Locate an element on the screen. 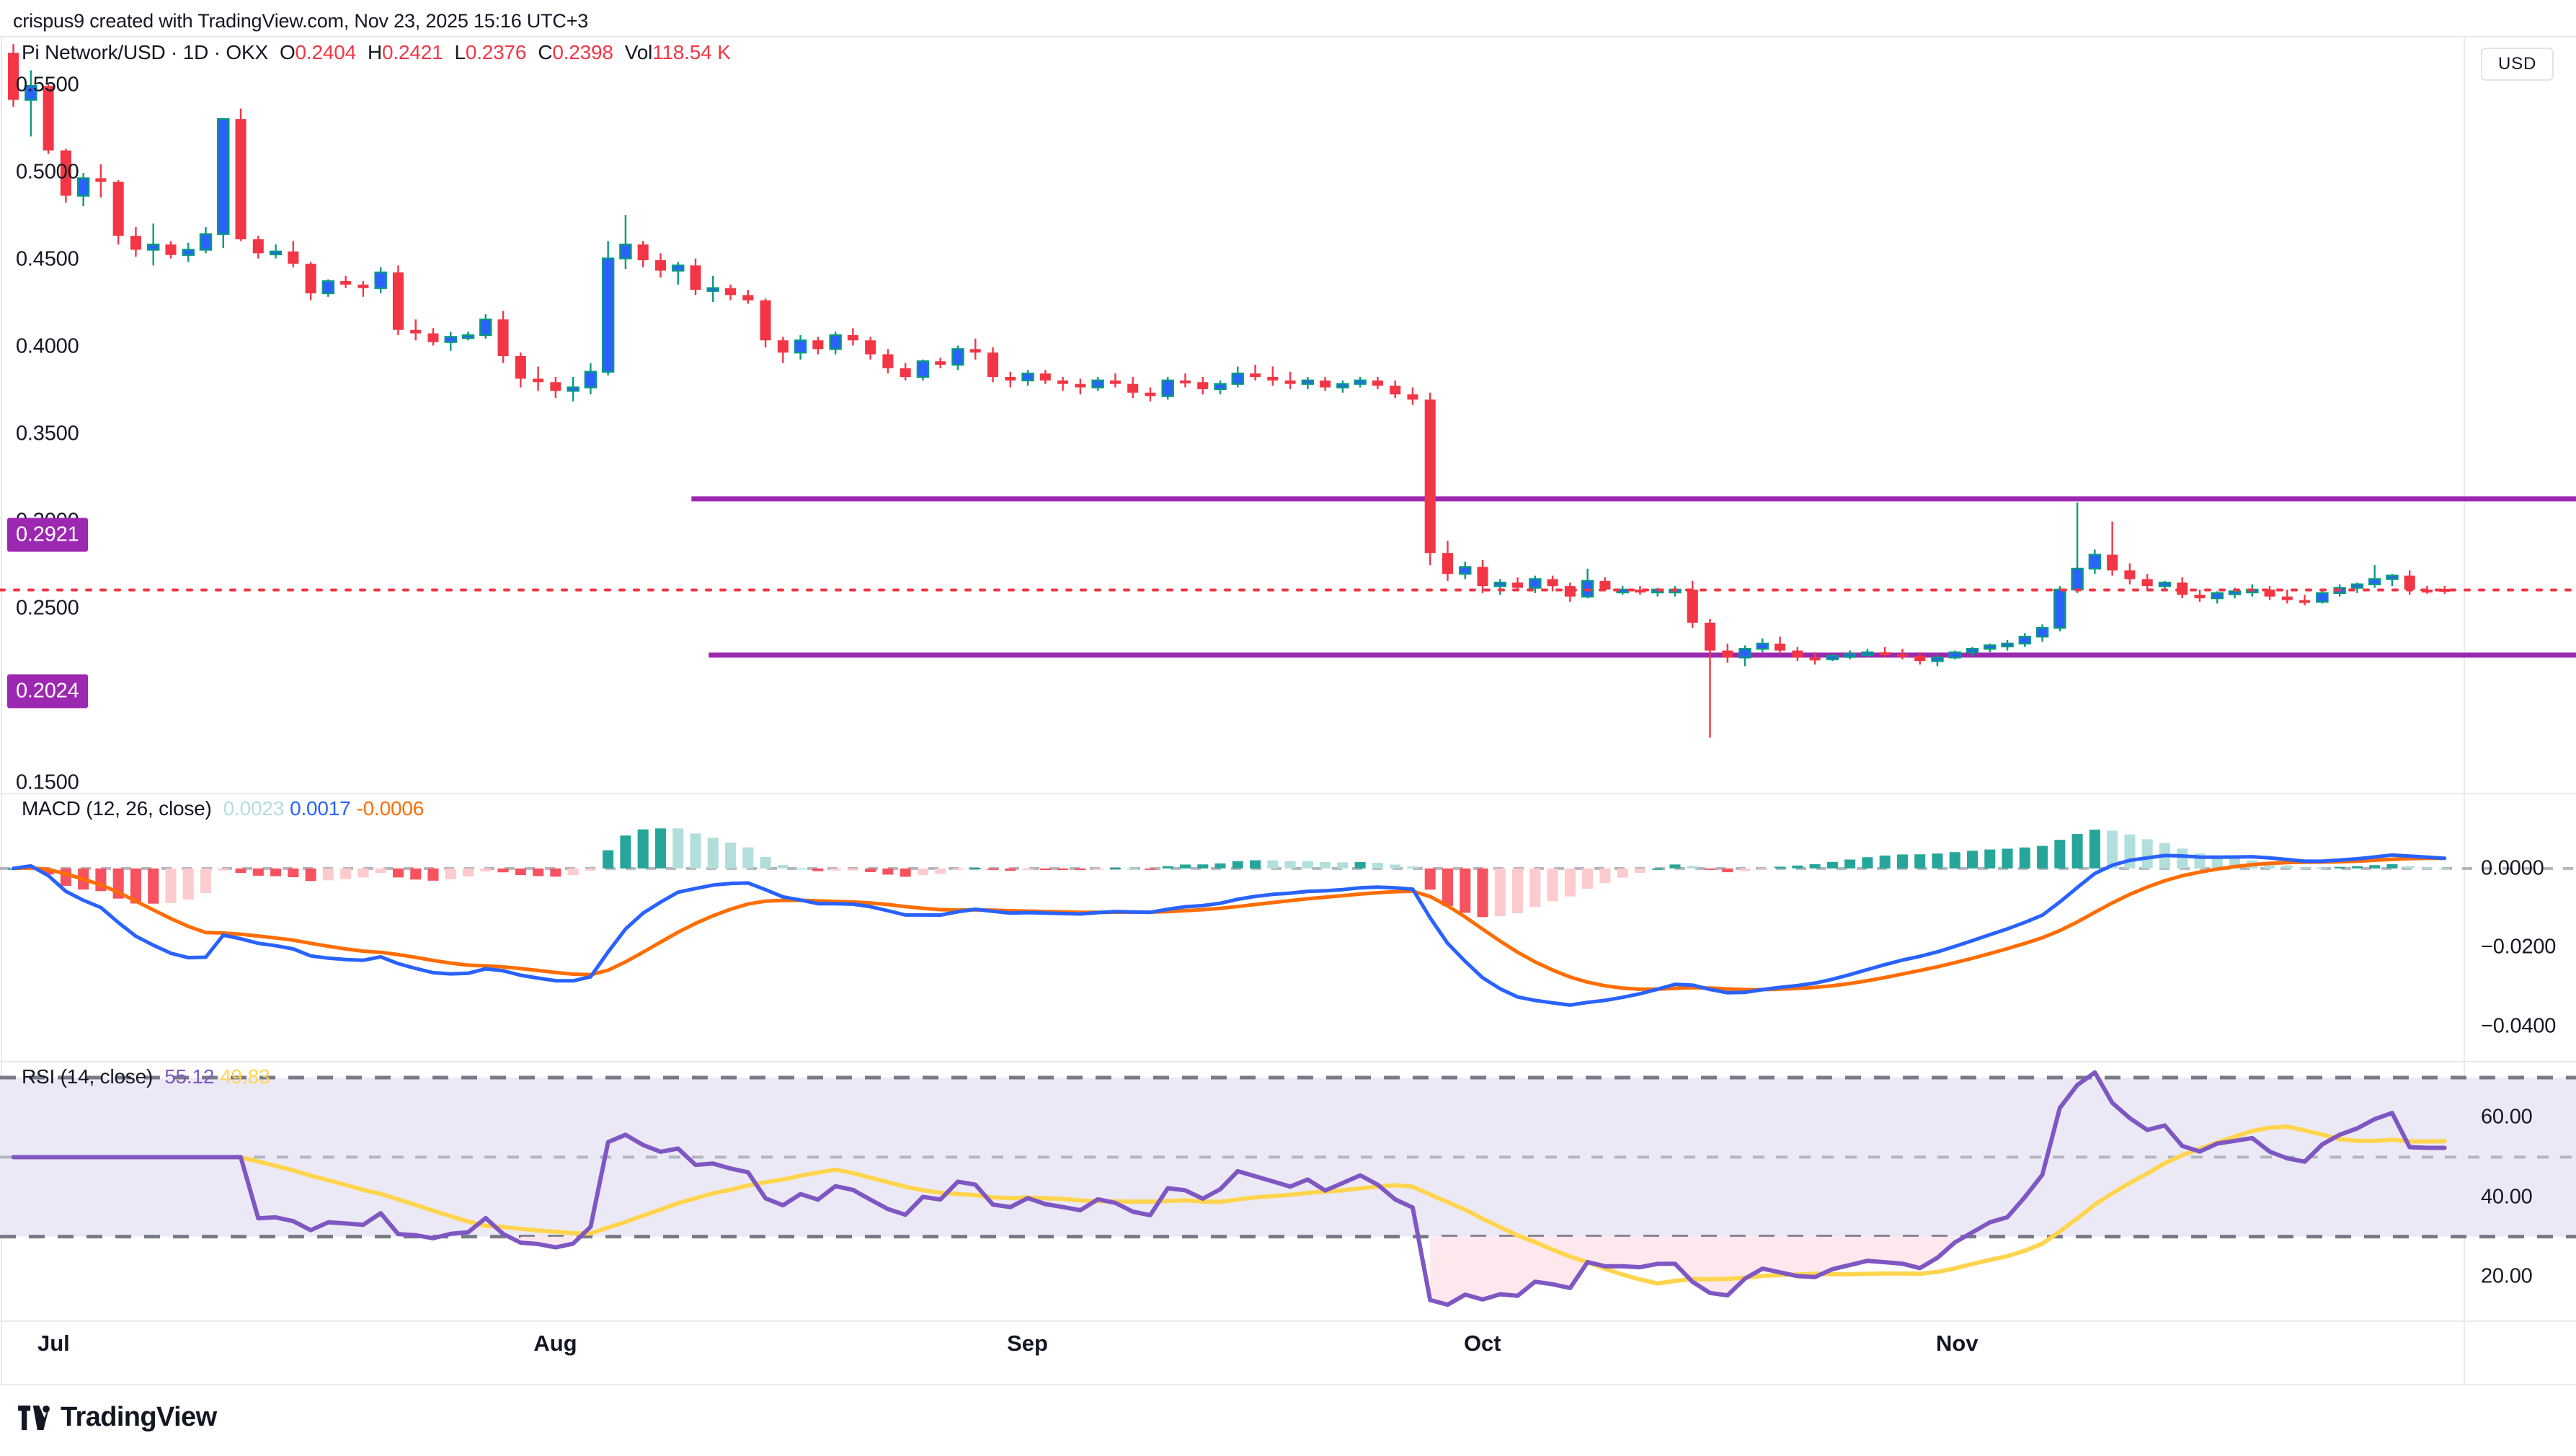 The image size is (2576, 1456). macd-tick: −0.0400 is located at coordinates (2519, 1026).